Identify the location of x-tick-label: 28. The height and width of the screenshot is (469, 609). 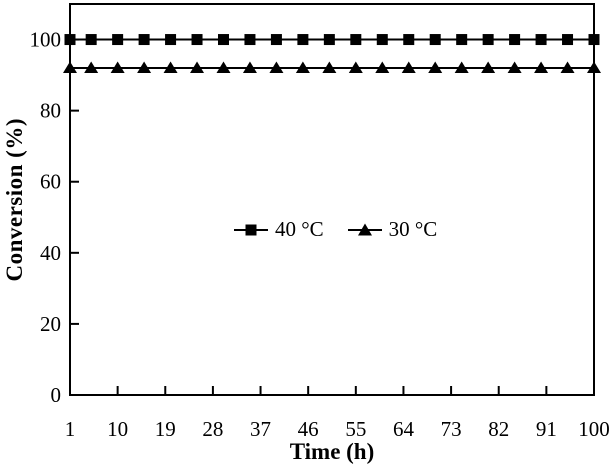
(212, 429).